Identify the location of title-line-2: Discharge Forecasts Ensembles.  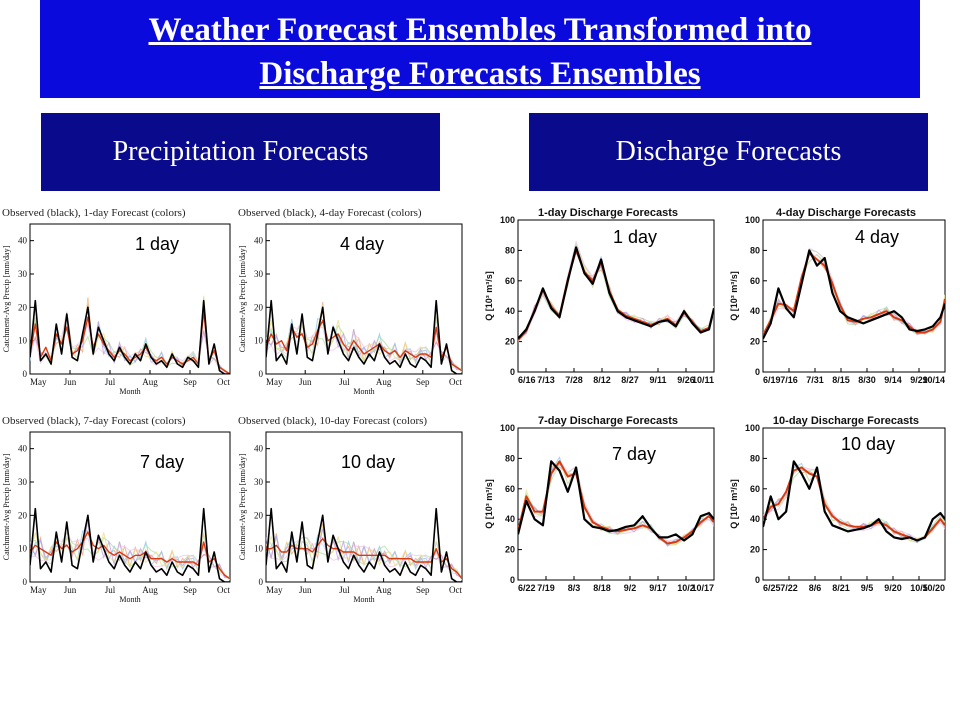
(480, 74).